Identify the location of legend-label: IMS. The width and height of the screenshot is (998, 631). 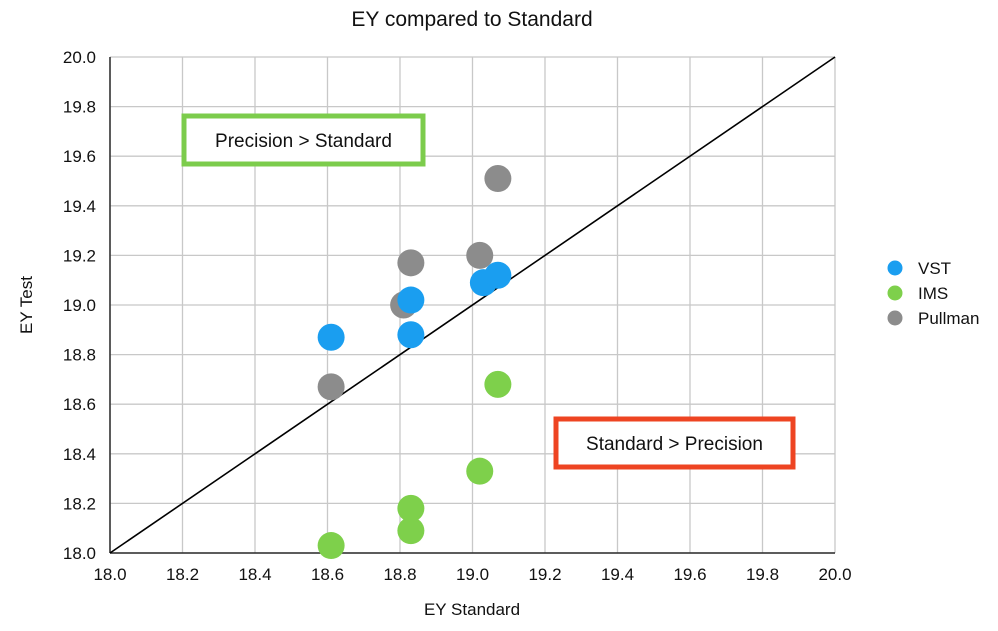
(933, 293).